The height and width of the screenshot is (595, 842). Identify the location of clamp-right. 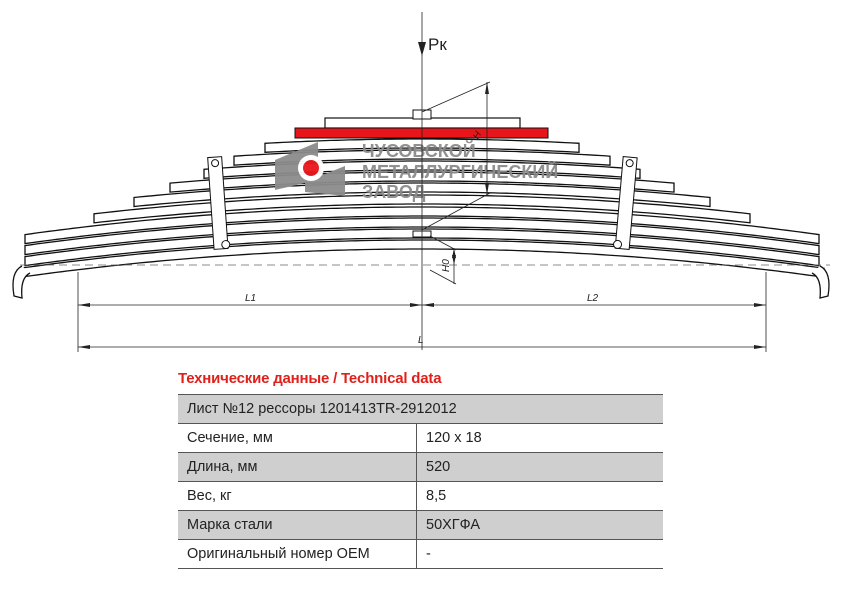
(625, 203).